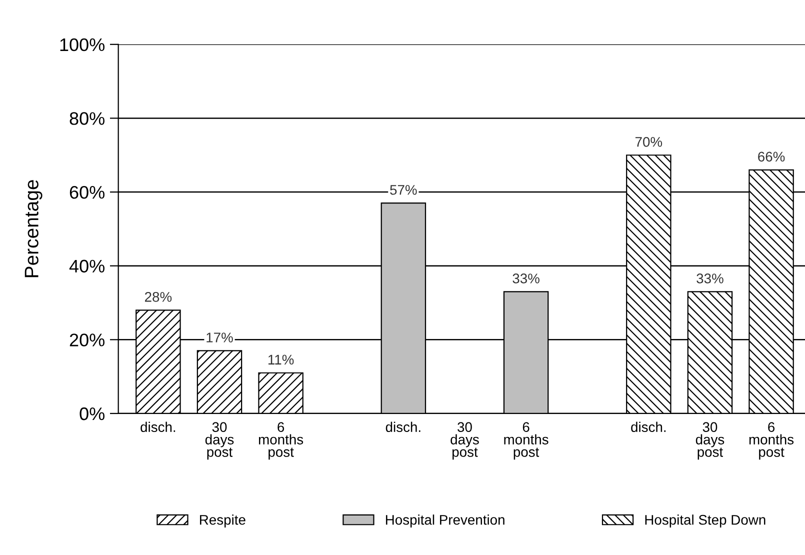 The width and height of the screenshot is (805, 555). What do you see at coordinates (82, 45) in the screenshot?
I see `y-tick-label: 100%` at bounding box center [82, 45].